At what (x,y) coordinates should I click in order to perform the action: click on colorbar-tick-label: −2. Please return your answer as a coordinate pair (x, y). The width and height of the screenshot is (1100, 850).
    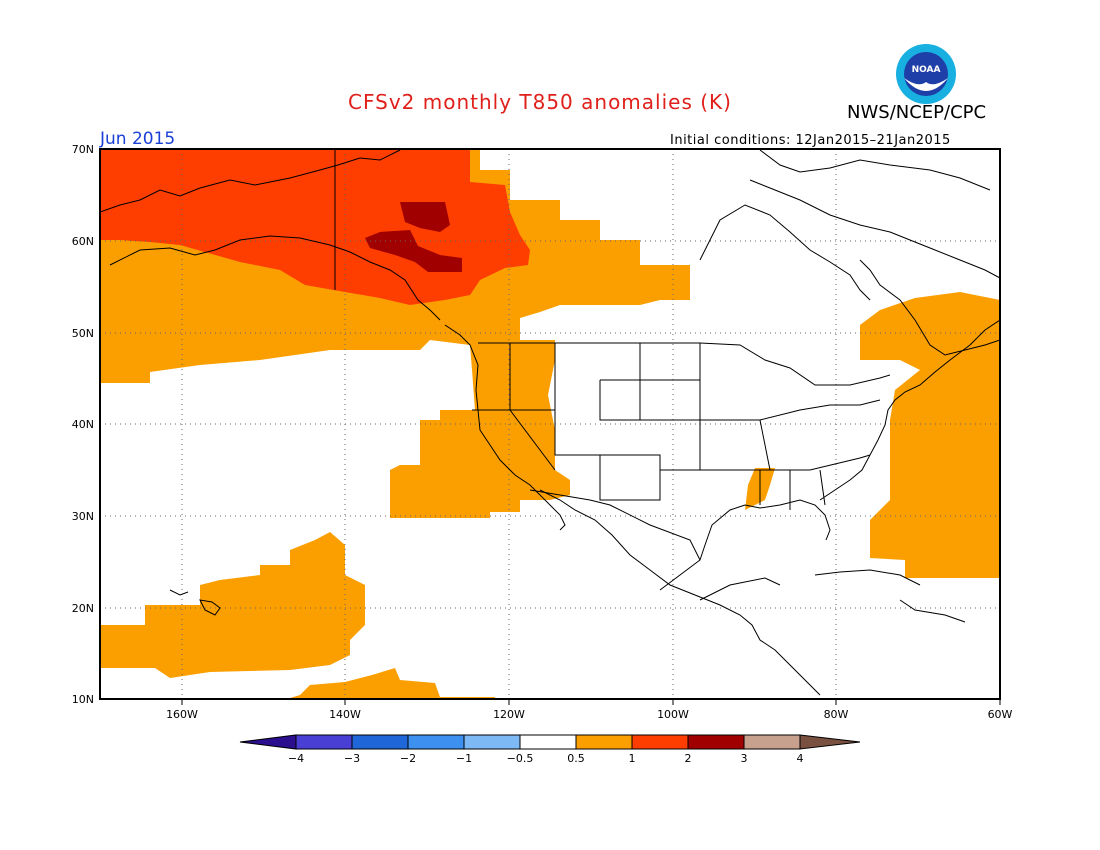
    Looking at the image, I should click on (408, 758).